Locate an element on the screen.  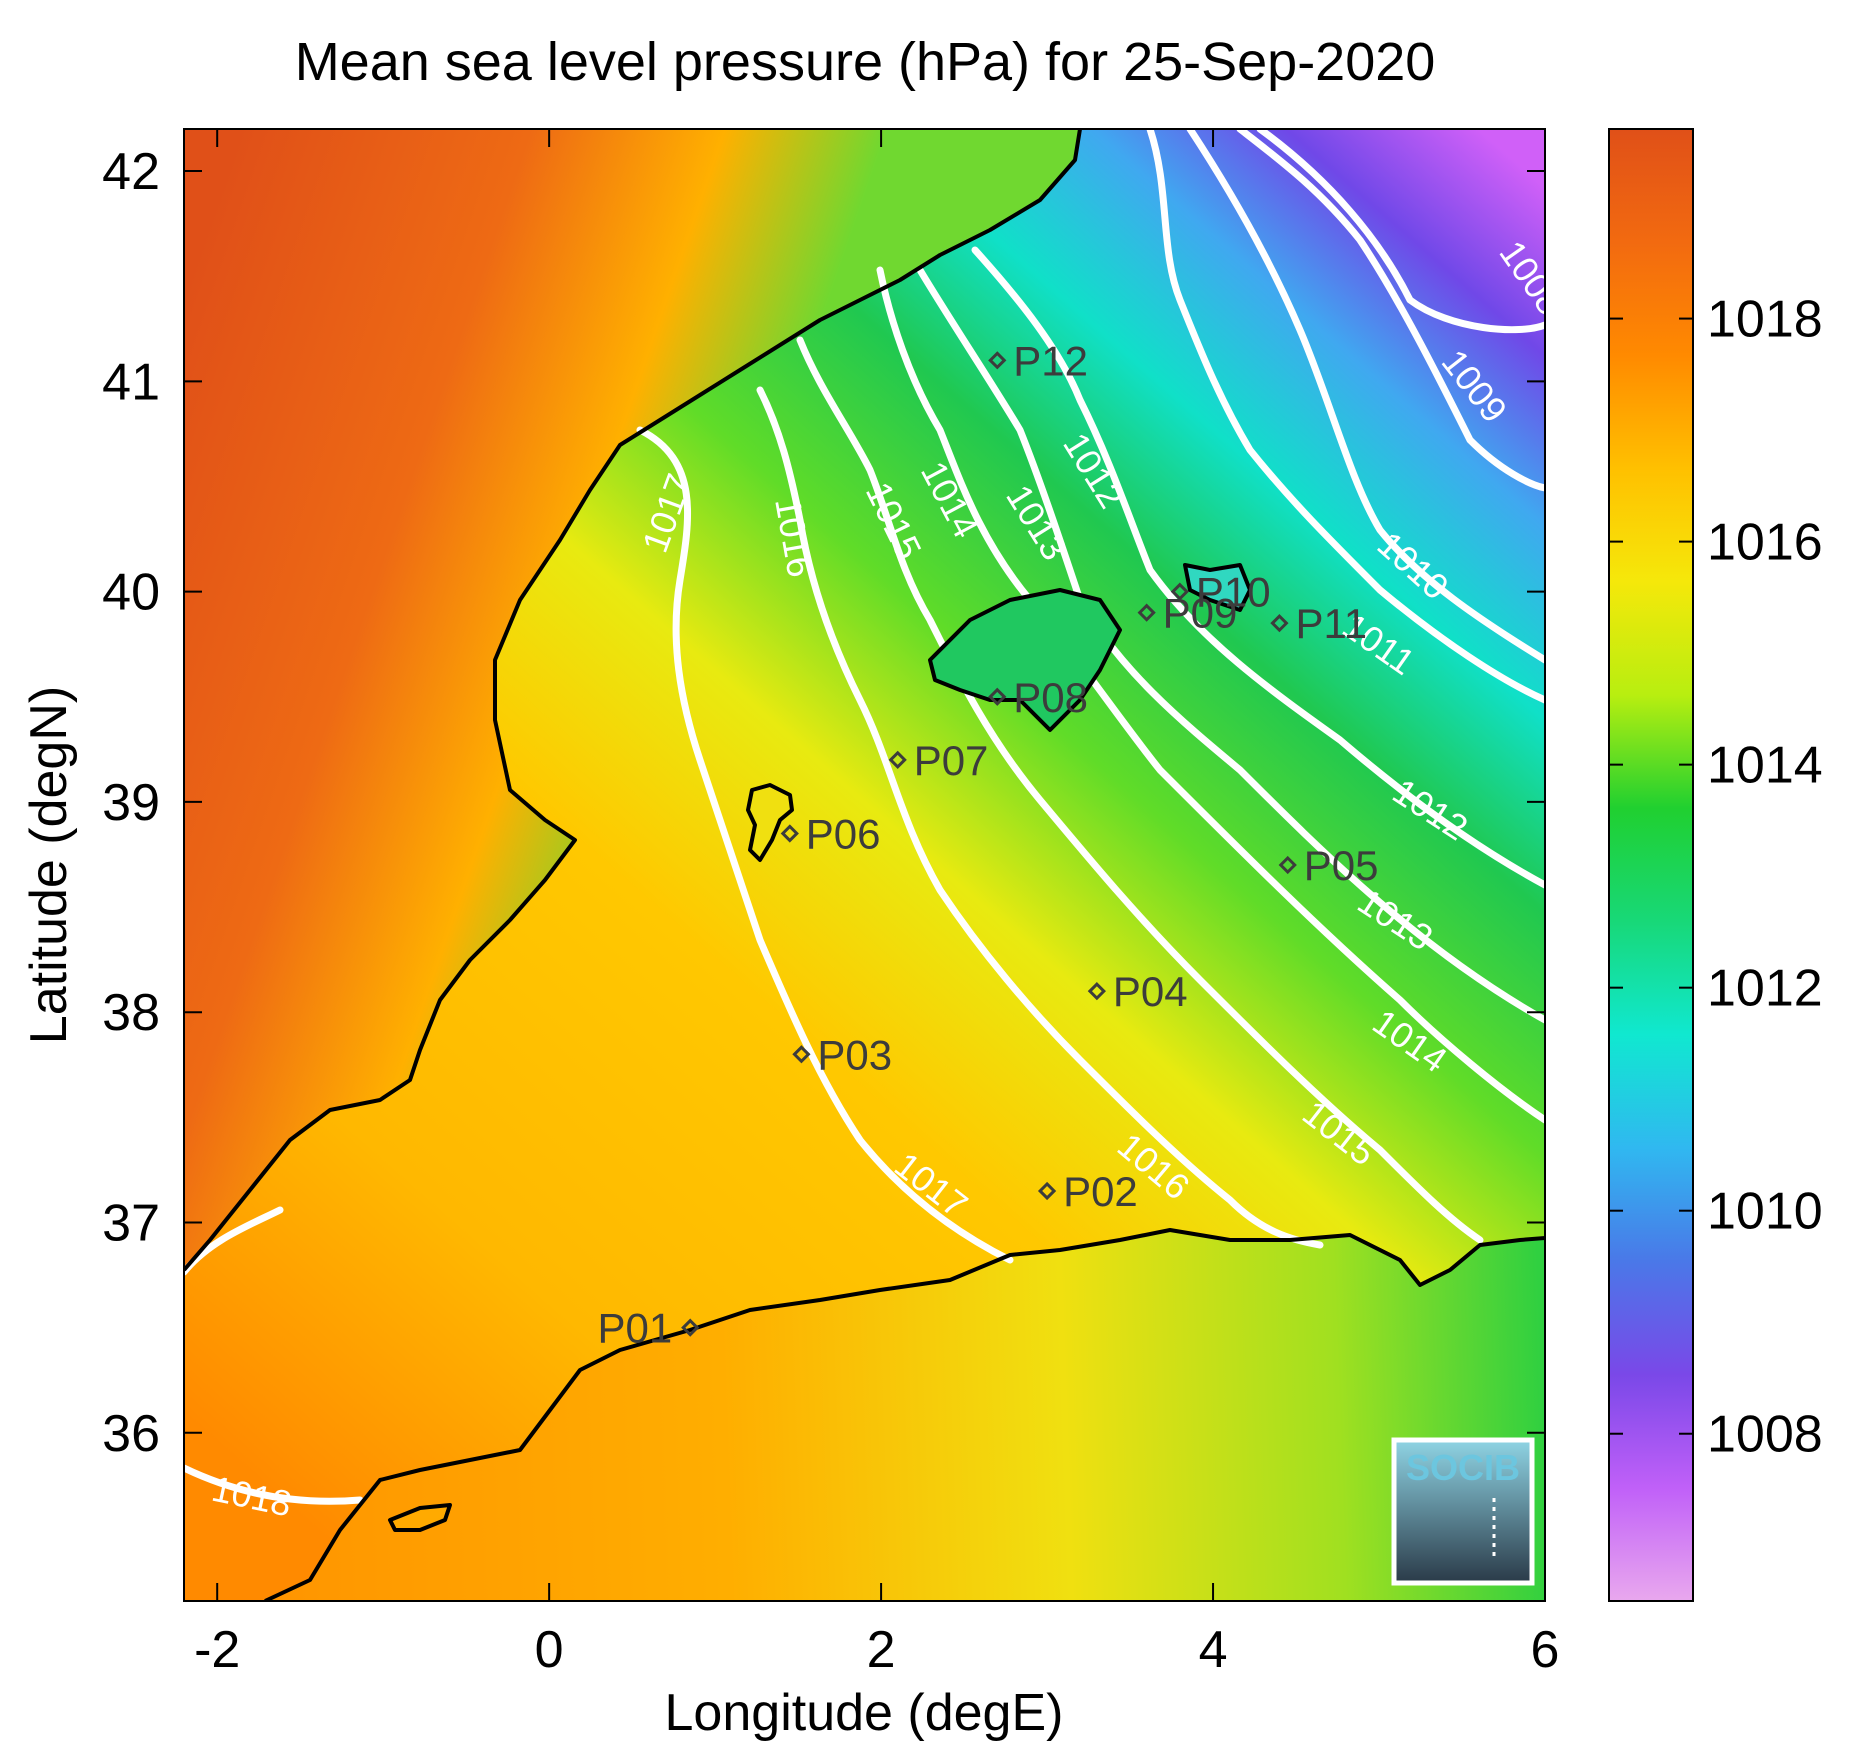
station-label-p06: P06 is located at coordinates (843, 833).